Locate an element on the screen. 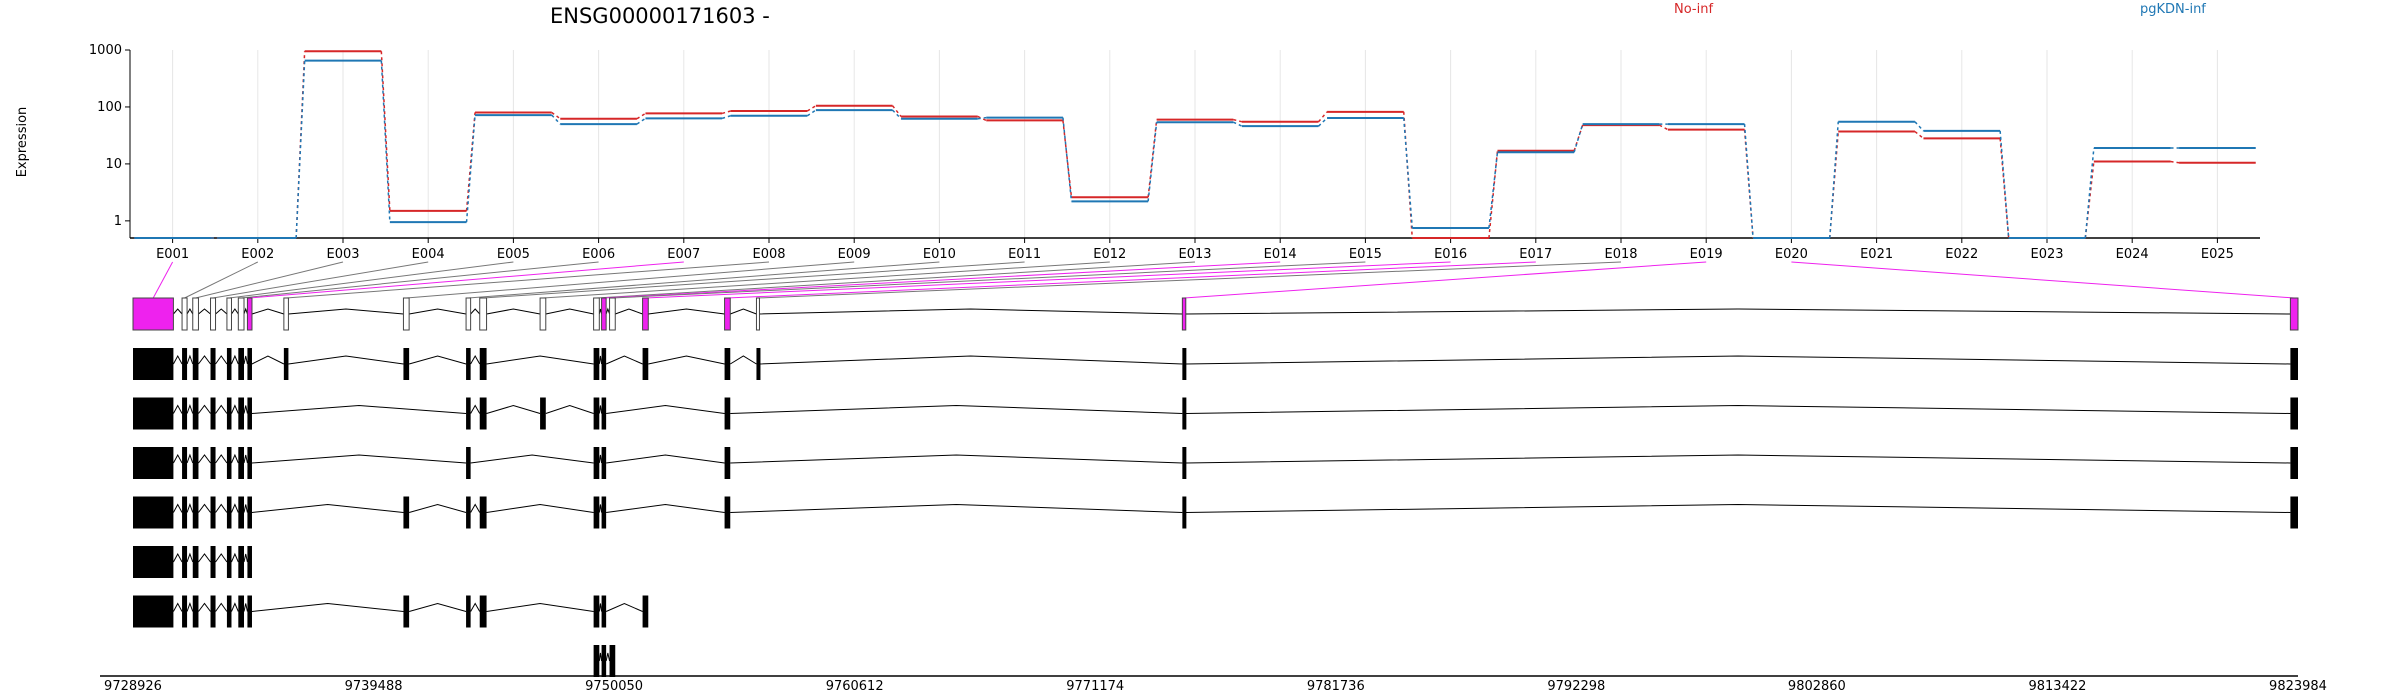 Image resolution: width=2400 pixels, height=700 pixels. x-tick-label-E002: E002 is located at coordinates (257, 254).